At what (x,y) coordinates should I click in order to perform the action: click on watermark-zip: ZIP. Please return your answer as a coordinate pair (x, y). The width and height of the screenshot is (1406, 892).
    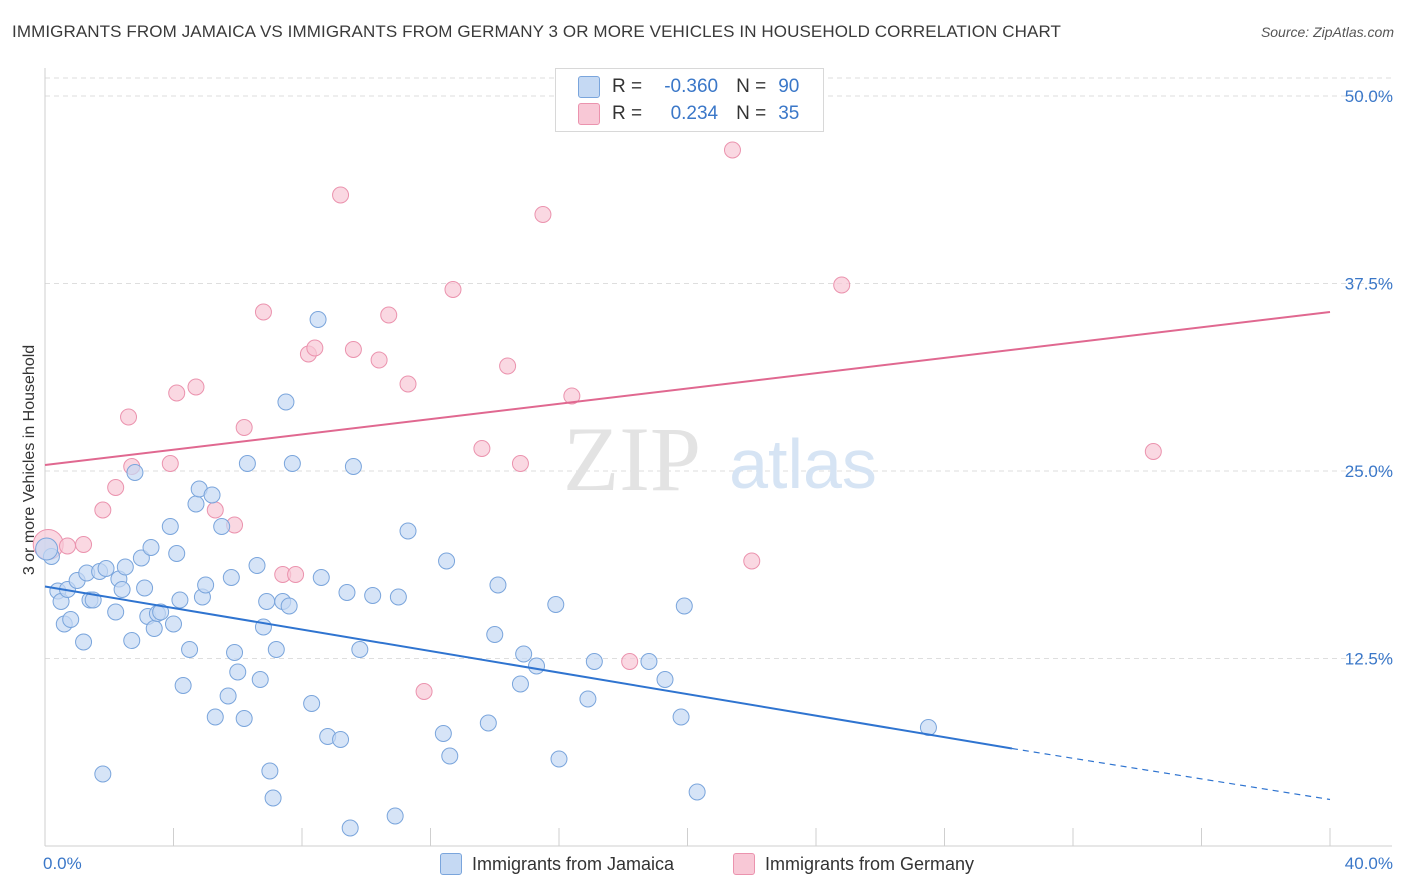
    Looking at the image, I should click on (632, 459).